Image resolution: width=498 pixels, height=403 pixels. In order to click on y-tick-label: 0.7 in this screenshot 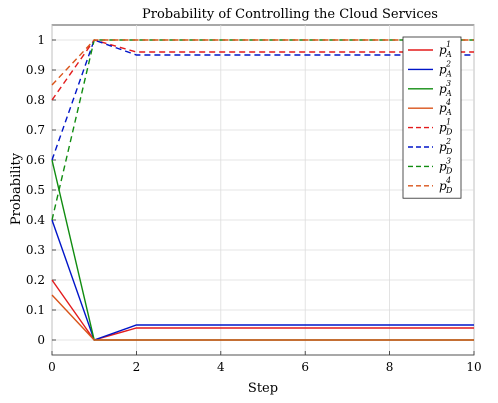, I will do `click(35, 130)`.